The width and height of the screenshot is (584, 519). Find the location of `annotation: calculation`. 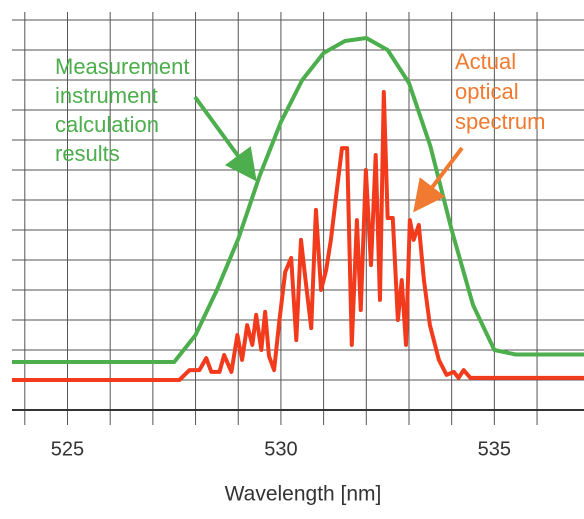

annotation: calculation is located at coordinates (107, 124).